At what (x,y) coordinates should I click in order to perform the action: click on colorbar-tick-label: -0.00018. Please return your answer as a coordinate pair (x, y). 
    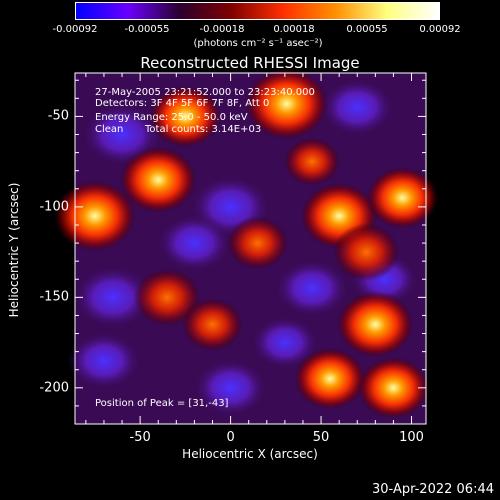
    Looking at the image, I should click on (222, 29).